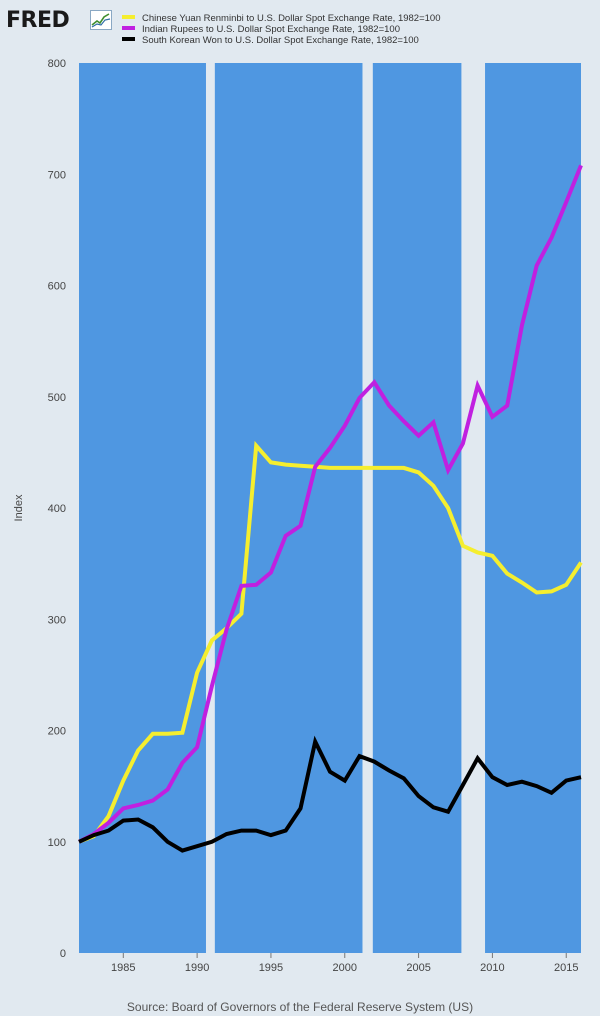 This screenshot has width=600, height=1016. Describe the element at coordinates (128, 39) in the screenshot. I see `legend-swatch-won` at that location.